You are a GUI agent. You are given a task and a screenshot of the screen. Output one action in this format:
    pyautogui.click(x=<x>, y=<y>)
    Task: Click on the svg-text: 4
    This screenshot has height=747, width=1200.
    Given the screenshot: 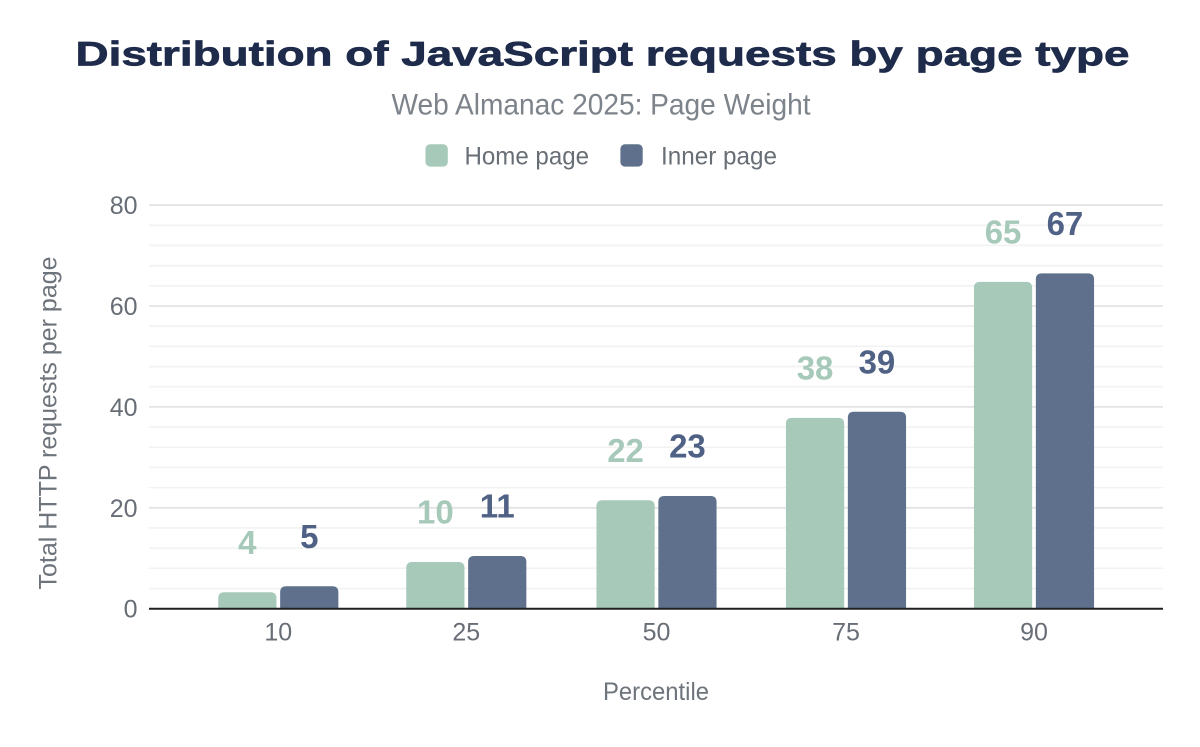 What is the action you would take?
    pyautogui.click(x=247, y=542)
    